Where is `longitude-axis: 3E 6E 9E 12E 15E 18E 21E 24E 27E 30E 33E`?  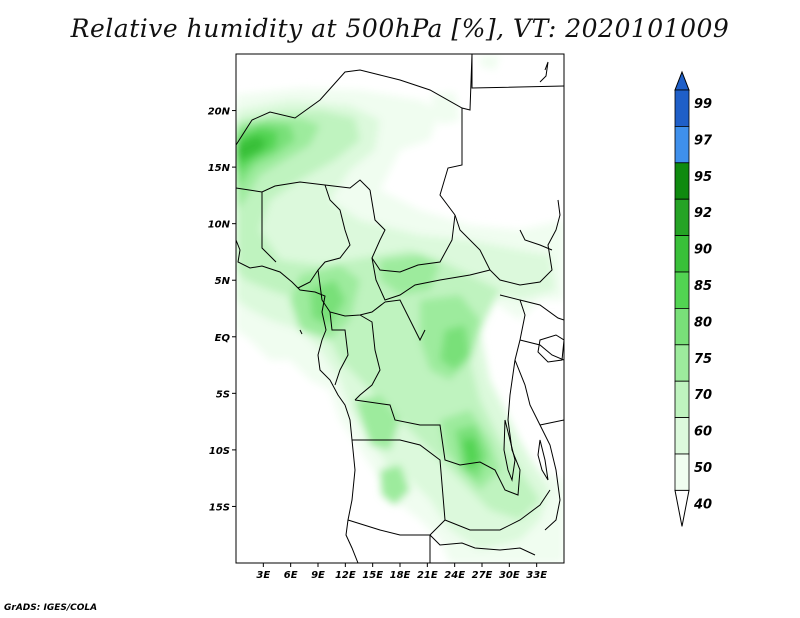
longitude-axis: 3E 6E 9E 12E 15E 18E 21E 24E 27E 30E 33E is located at coordinates (401, 572).